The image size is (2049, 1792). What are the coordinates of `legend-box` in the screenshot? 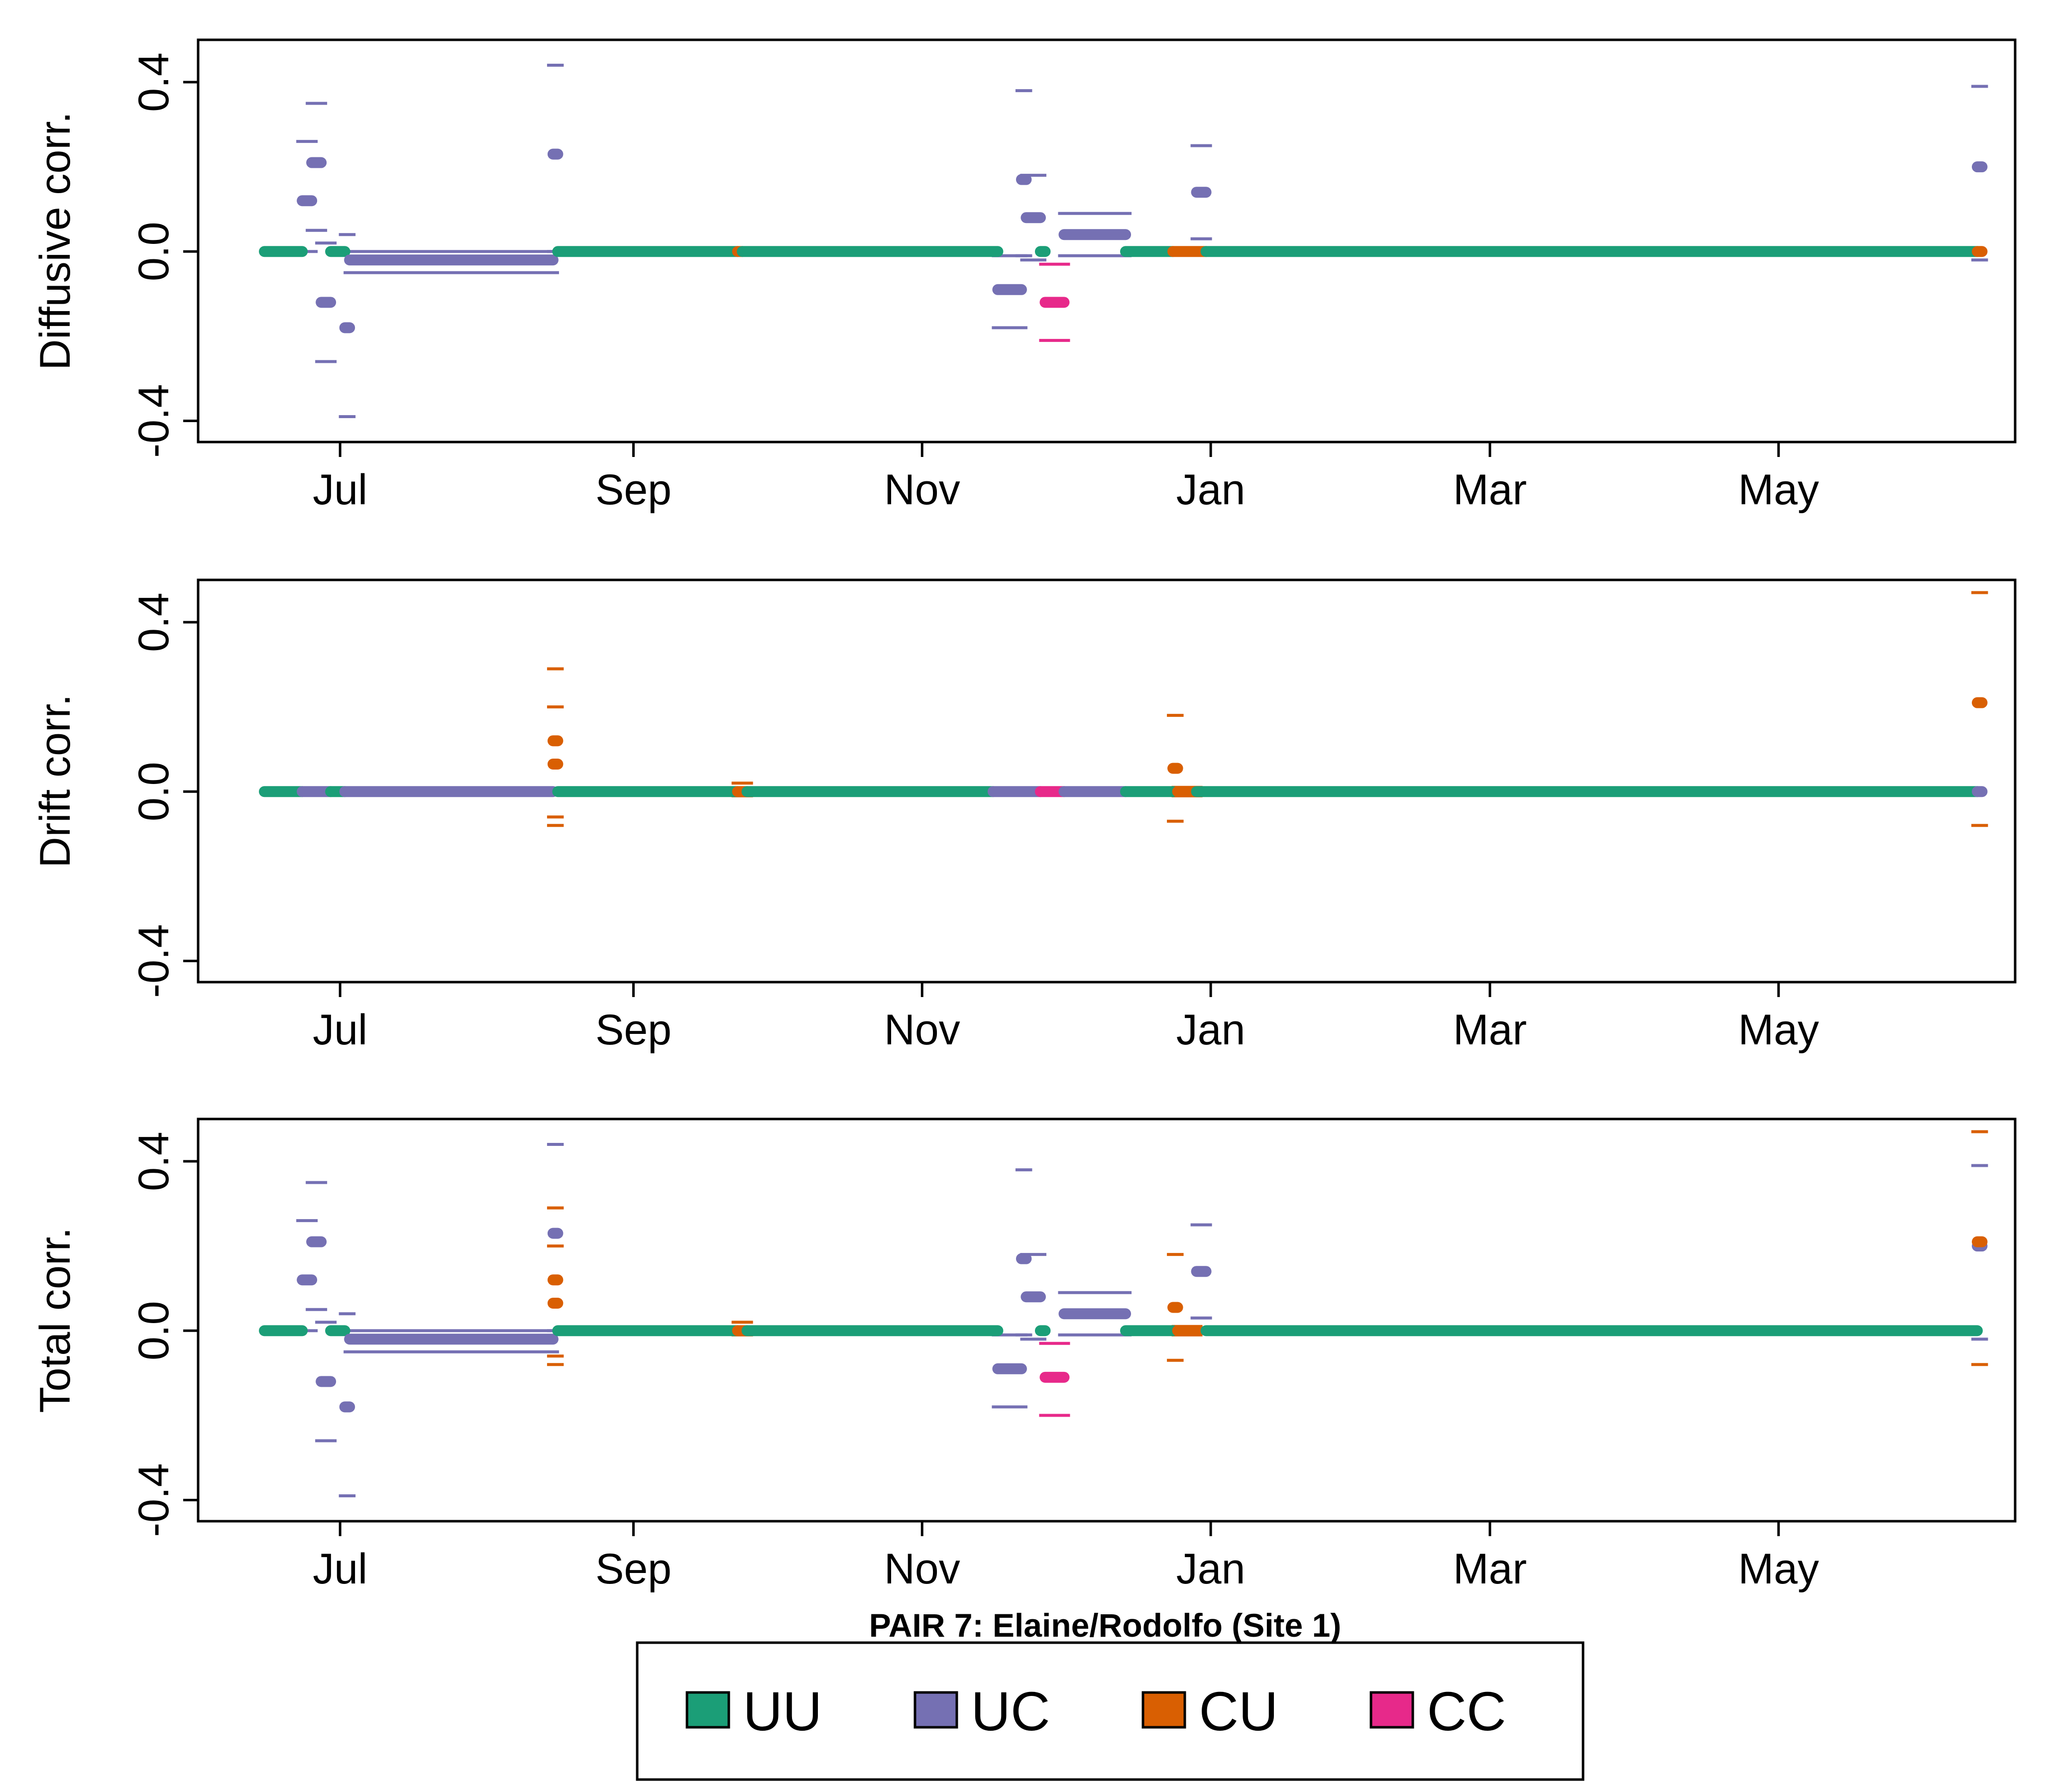 It's located at (1110, 1711).